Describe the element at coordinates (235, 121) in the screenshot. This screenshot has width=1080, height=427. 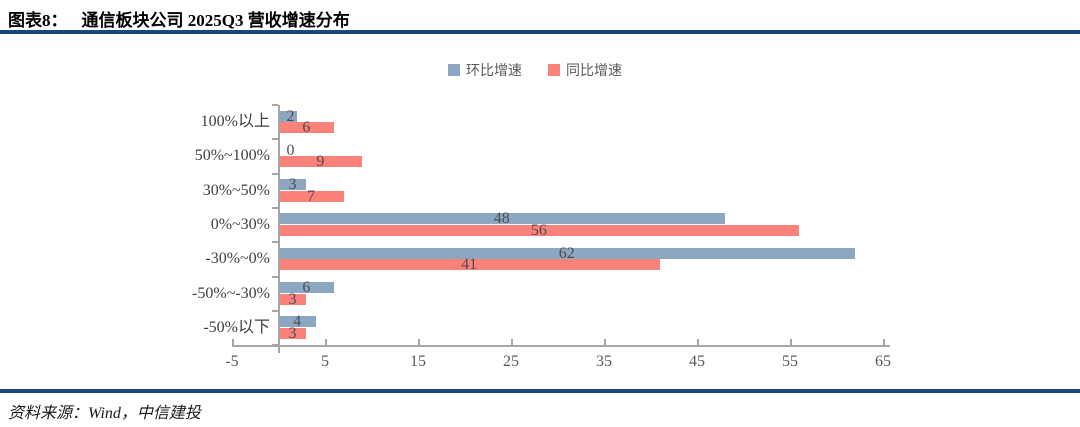
I see `category-label: 100%以上` at that location.